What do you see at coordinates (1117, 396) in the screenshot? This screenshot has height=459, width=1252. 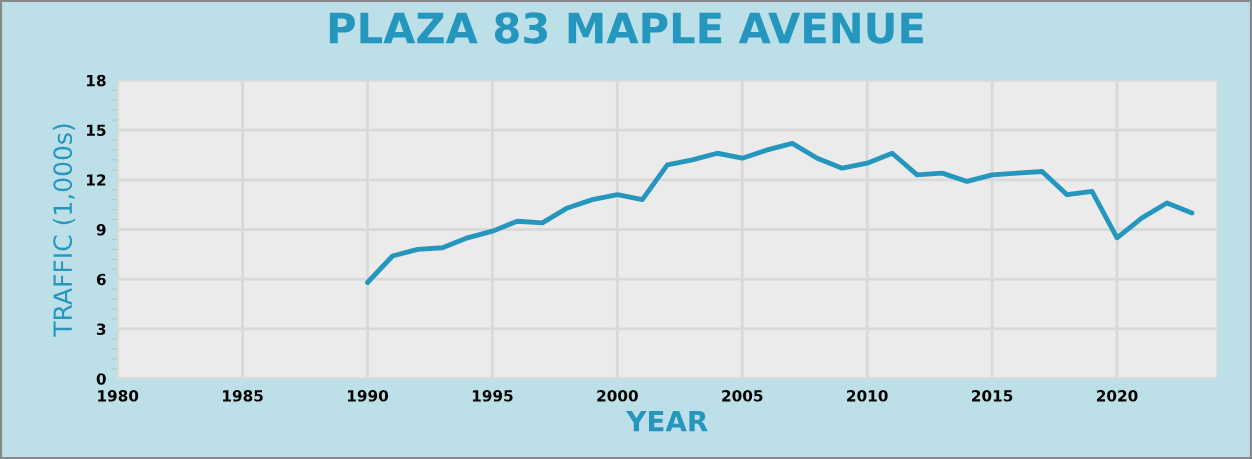 I see `x-tick-label: 2020` at bounding box center [1117, 396].